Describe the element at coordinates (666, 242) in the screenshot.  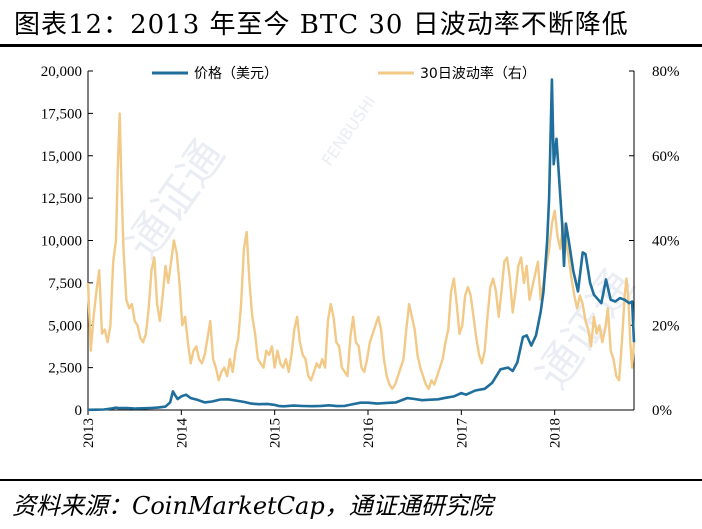
I see `right-tick-label: 40%` at that location.